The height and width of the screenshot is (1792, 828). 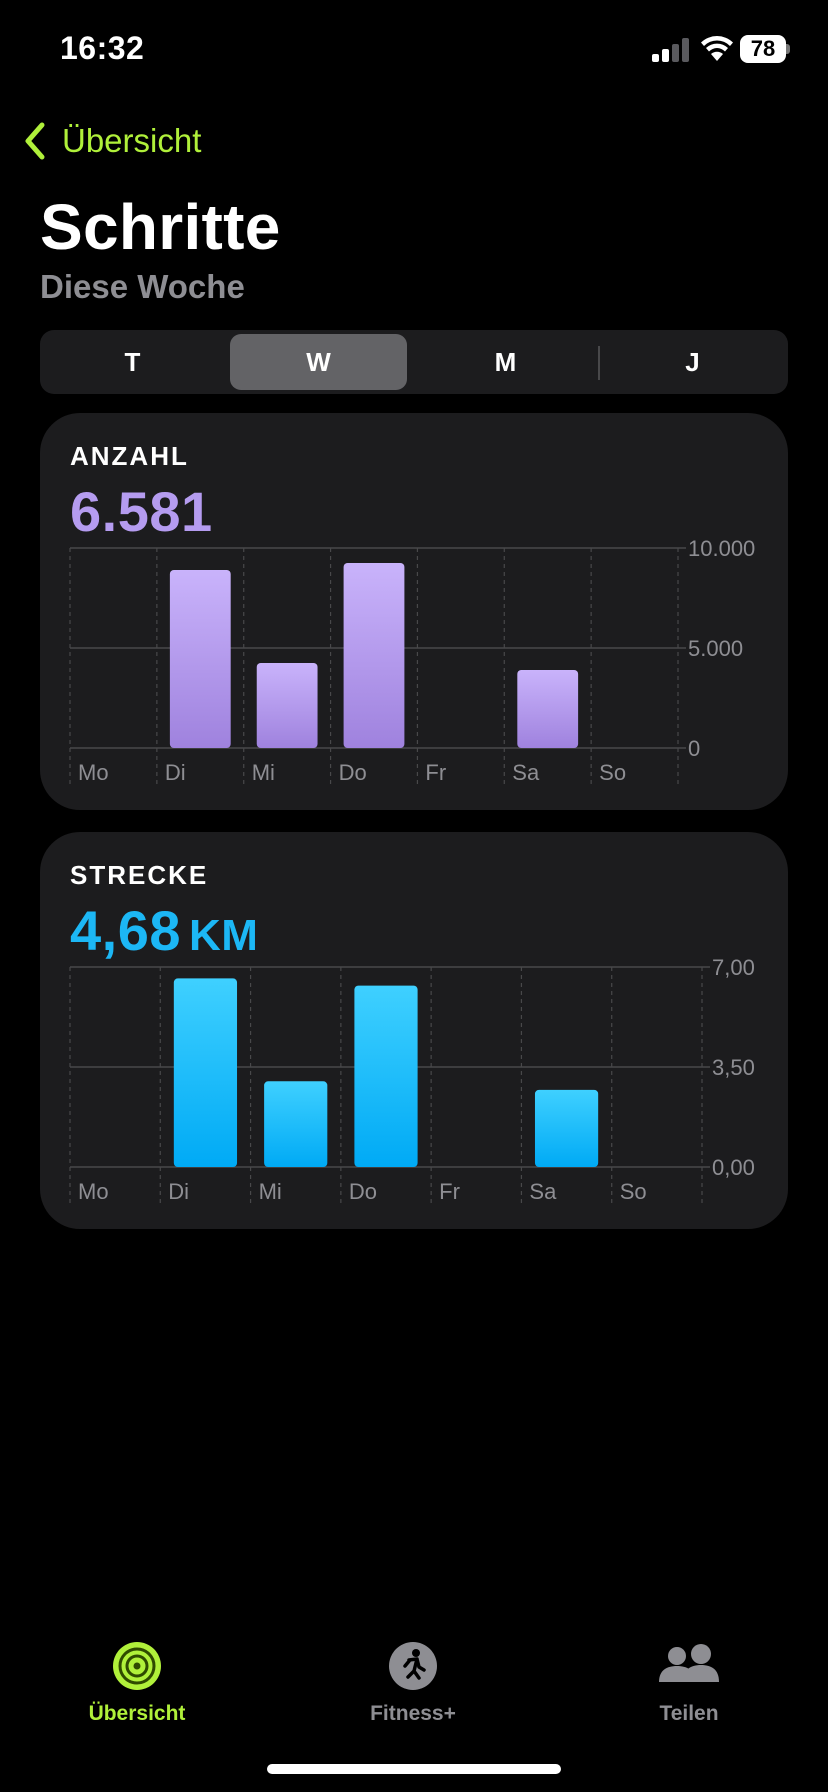 I want to click on distance-value-row: 4,68 KM, so click(x=164, y=930).